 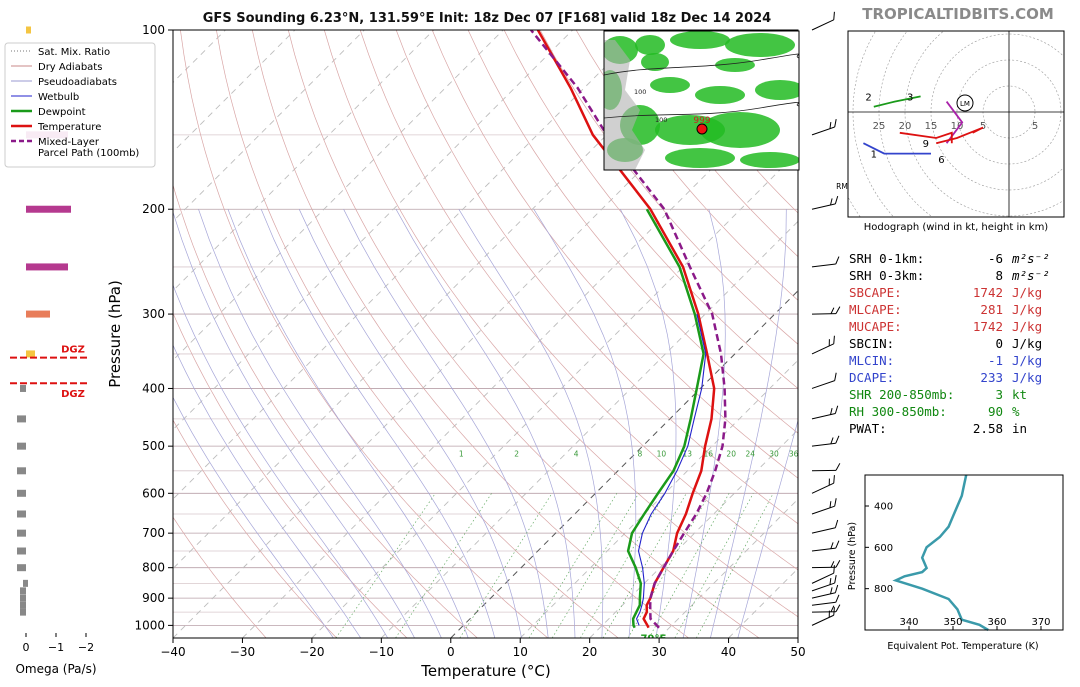 I want to click on index-value: 233, so click(x=991, y=377).